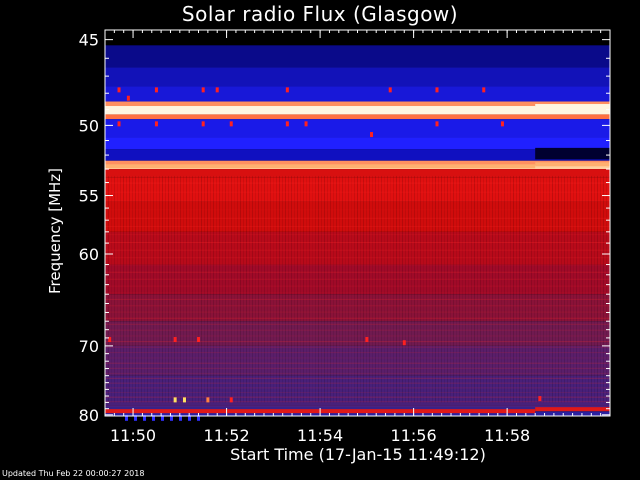  I want to click on x-tick-label: 11:56, so click(414, 435).